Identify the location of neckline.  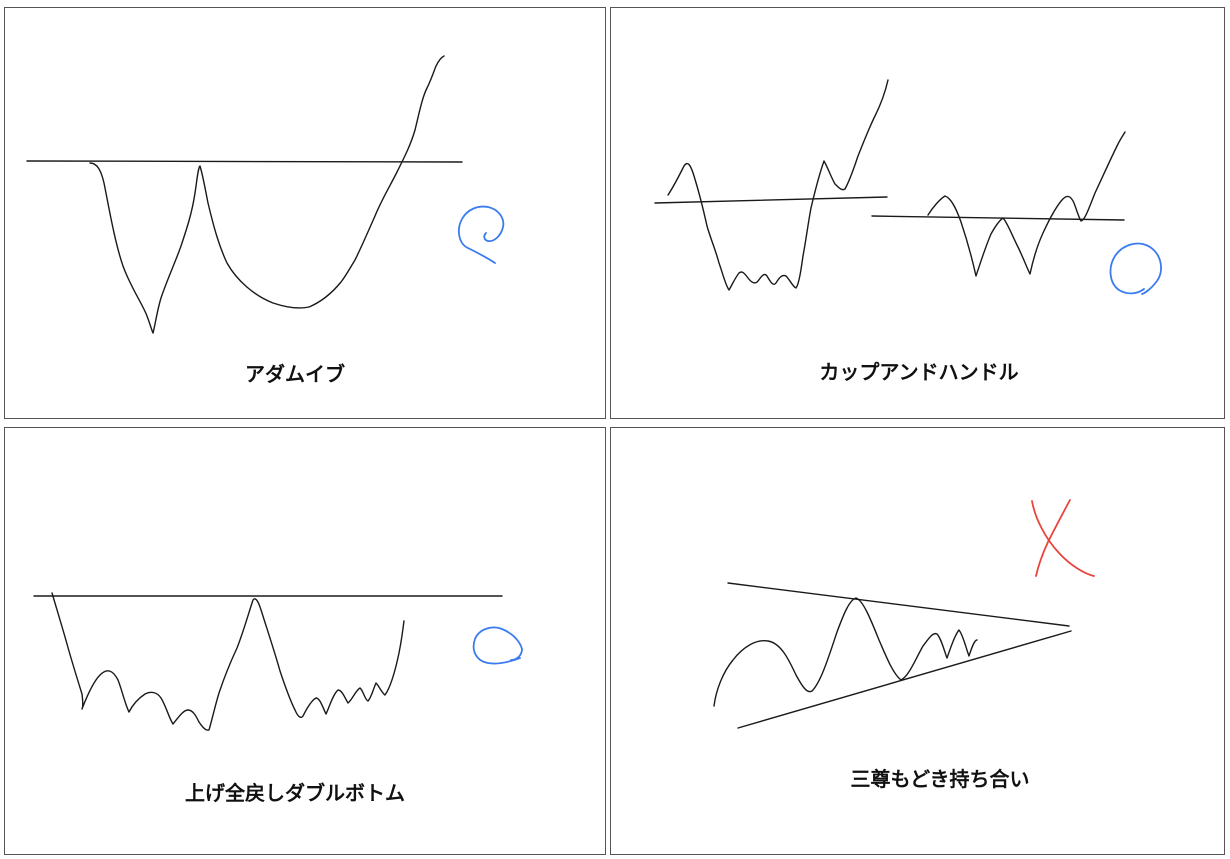
(244, 161).